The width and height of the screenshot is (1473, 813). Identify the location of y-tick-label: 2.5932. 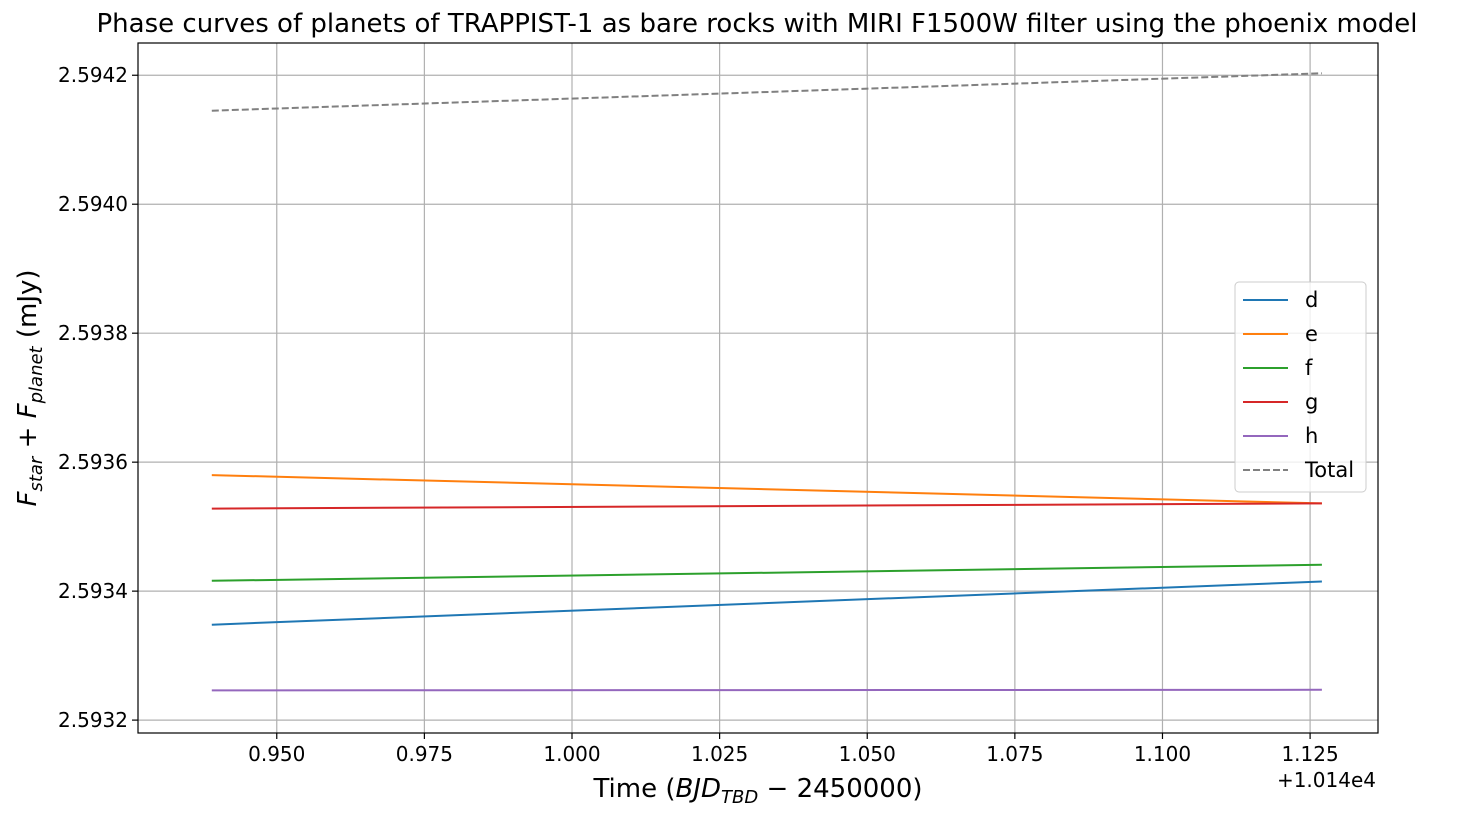
(93, 720).